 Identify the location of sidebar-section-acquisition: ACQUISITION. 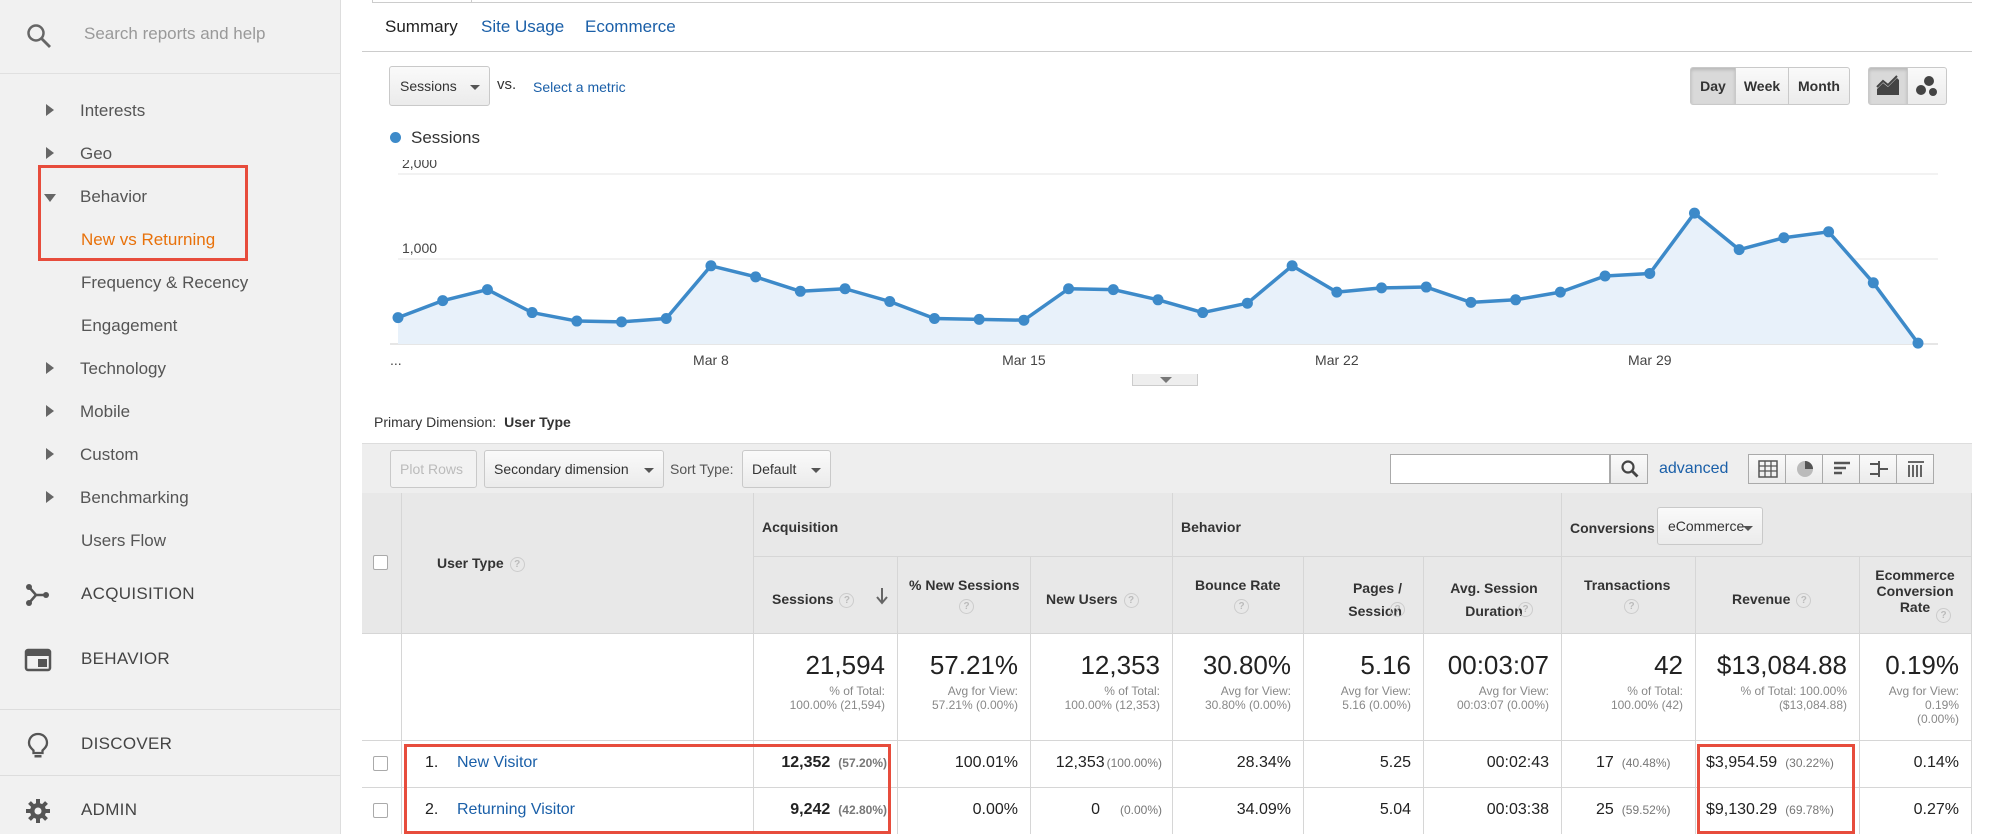
(170, 594).